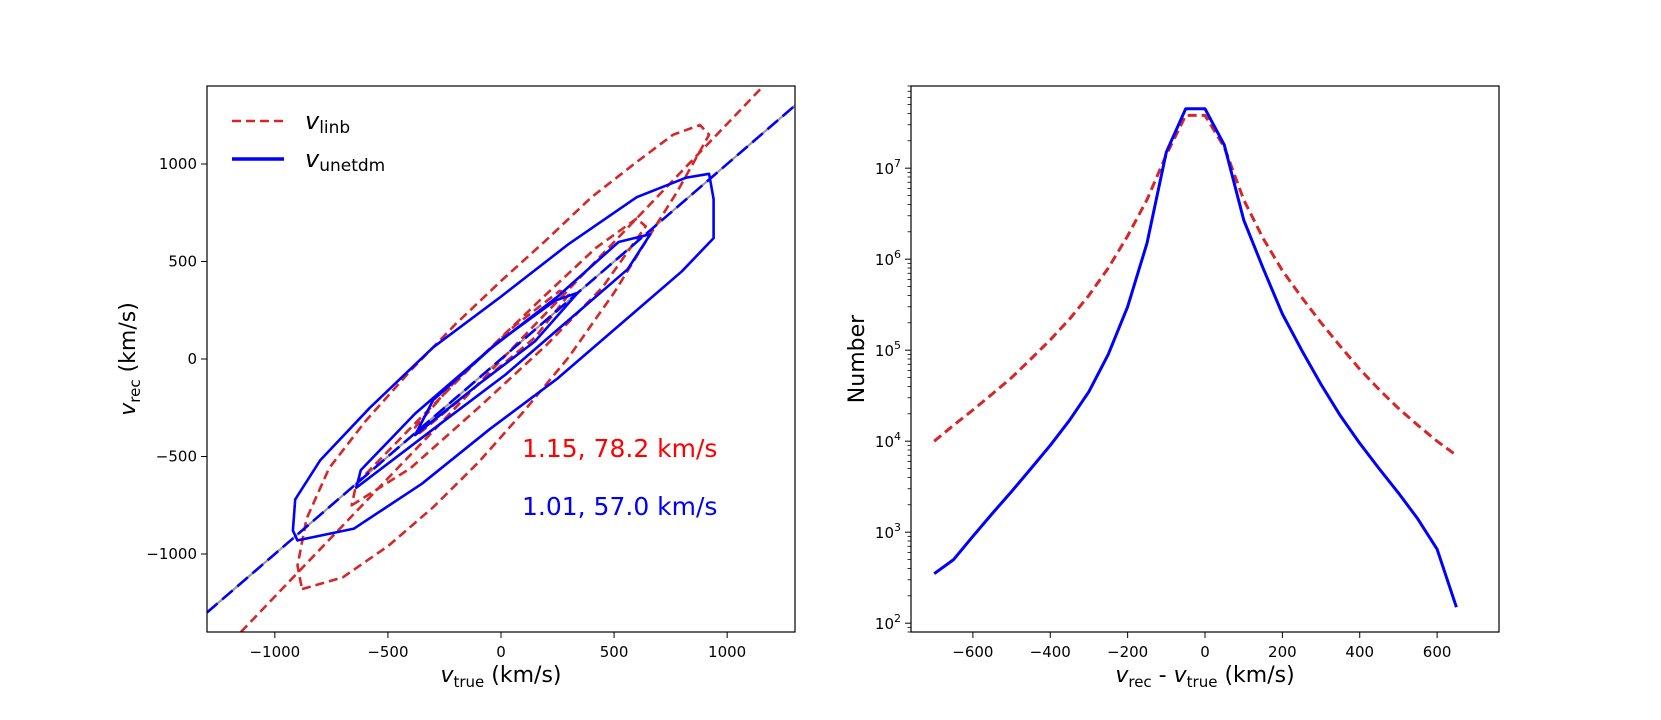  Describe the element at coordinates (888, 440) in the screenshot. I see `histogram-y-tick-label: 10⁴` at that location.